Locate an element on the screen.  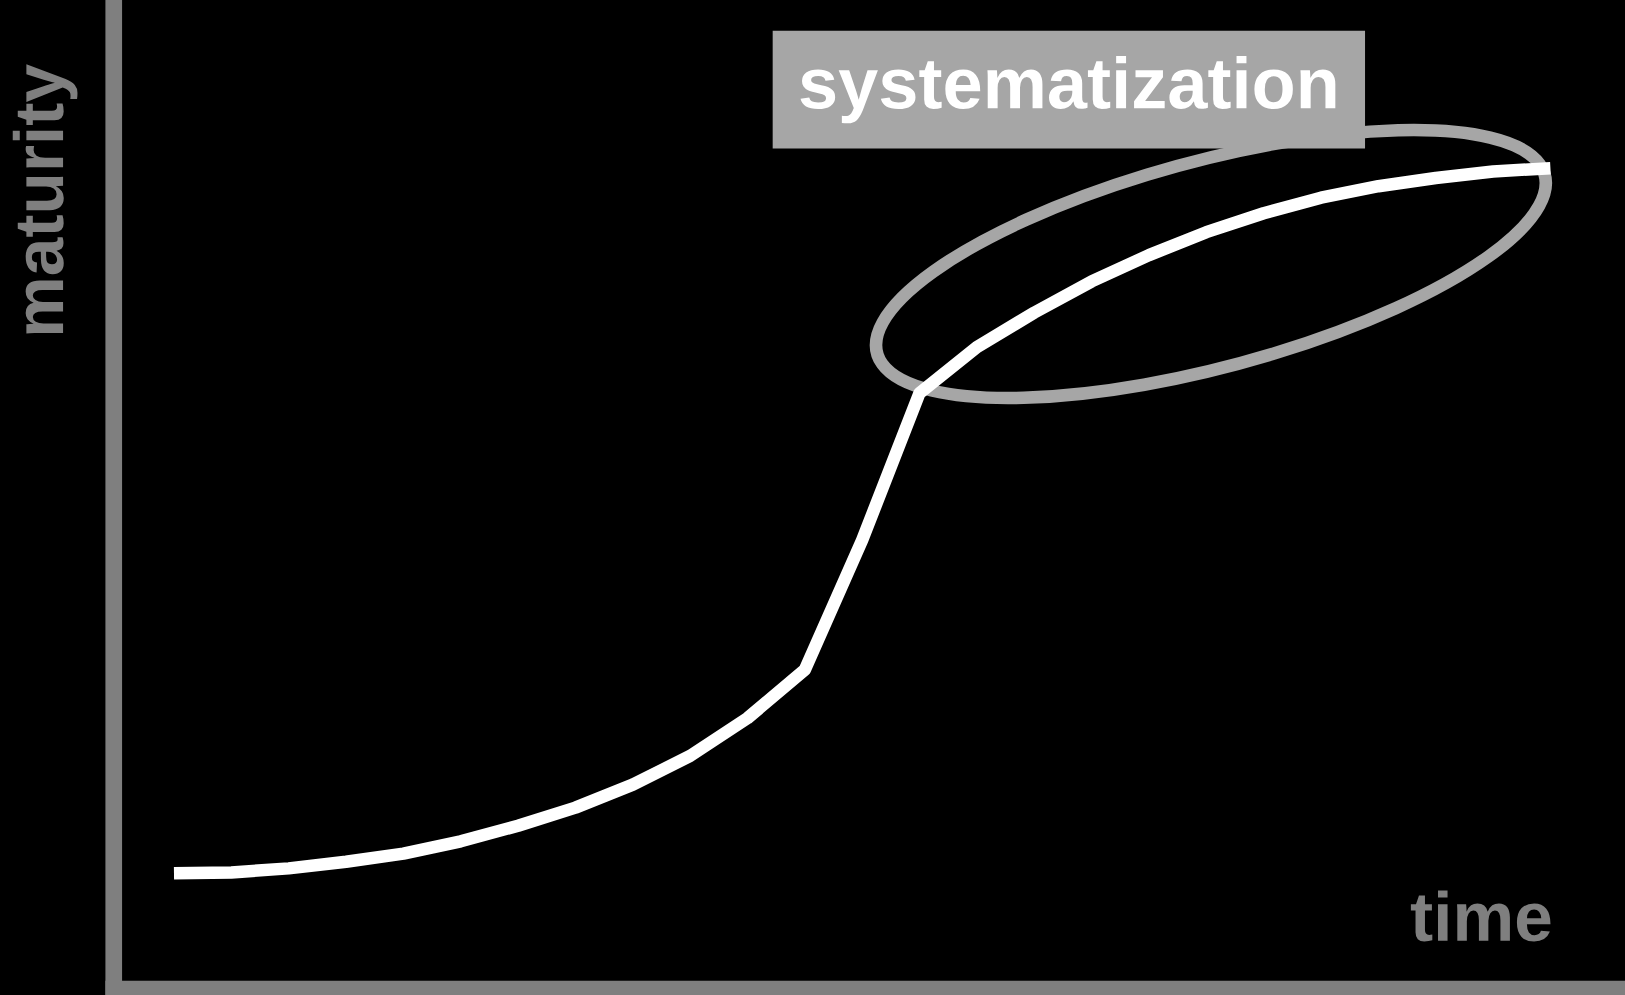
y-axis-title: maturity is located at coordinates (45, 199).